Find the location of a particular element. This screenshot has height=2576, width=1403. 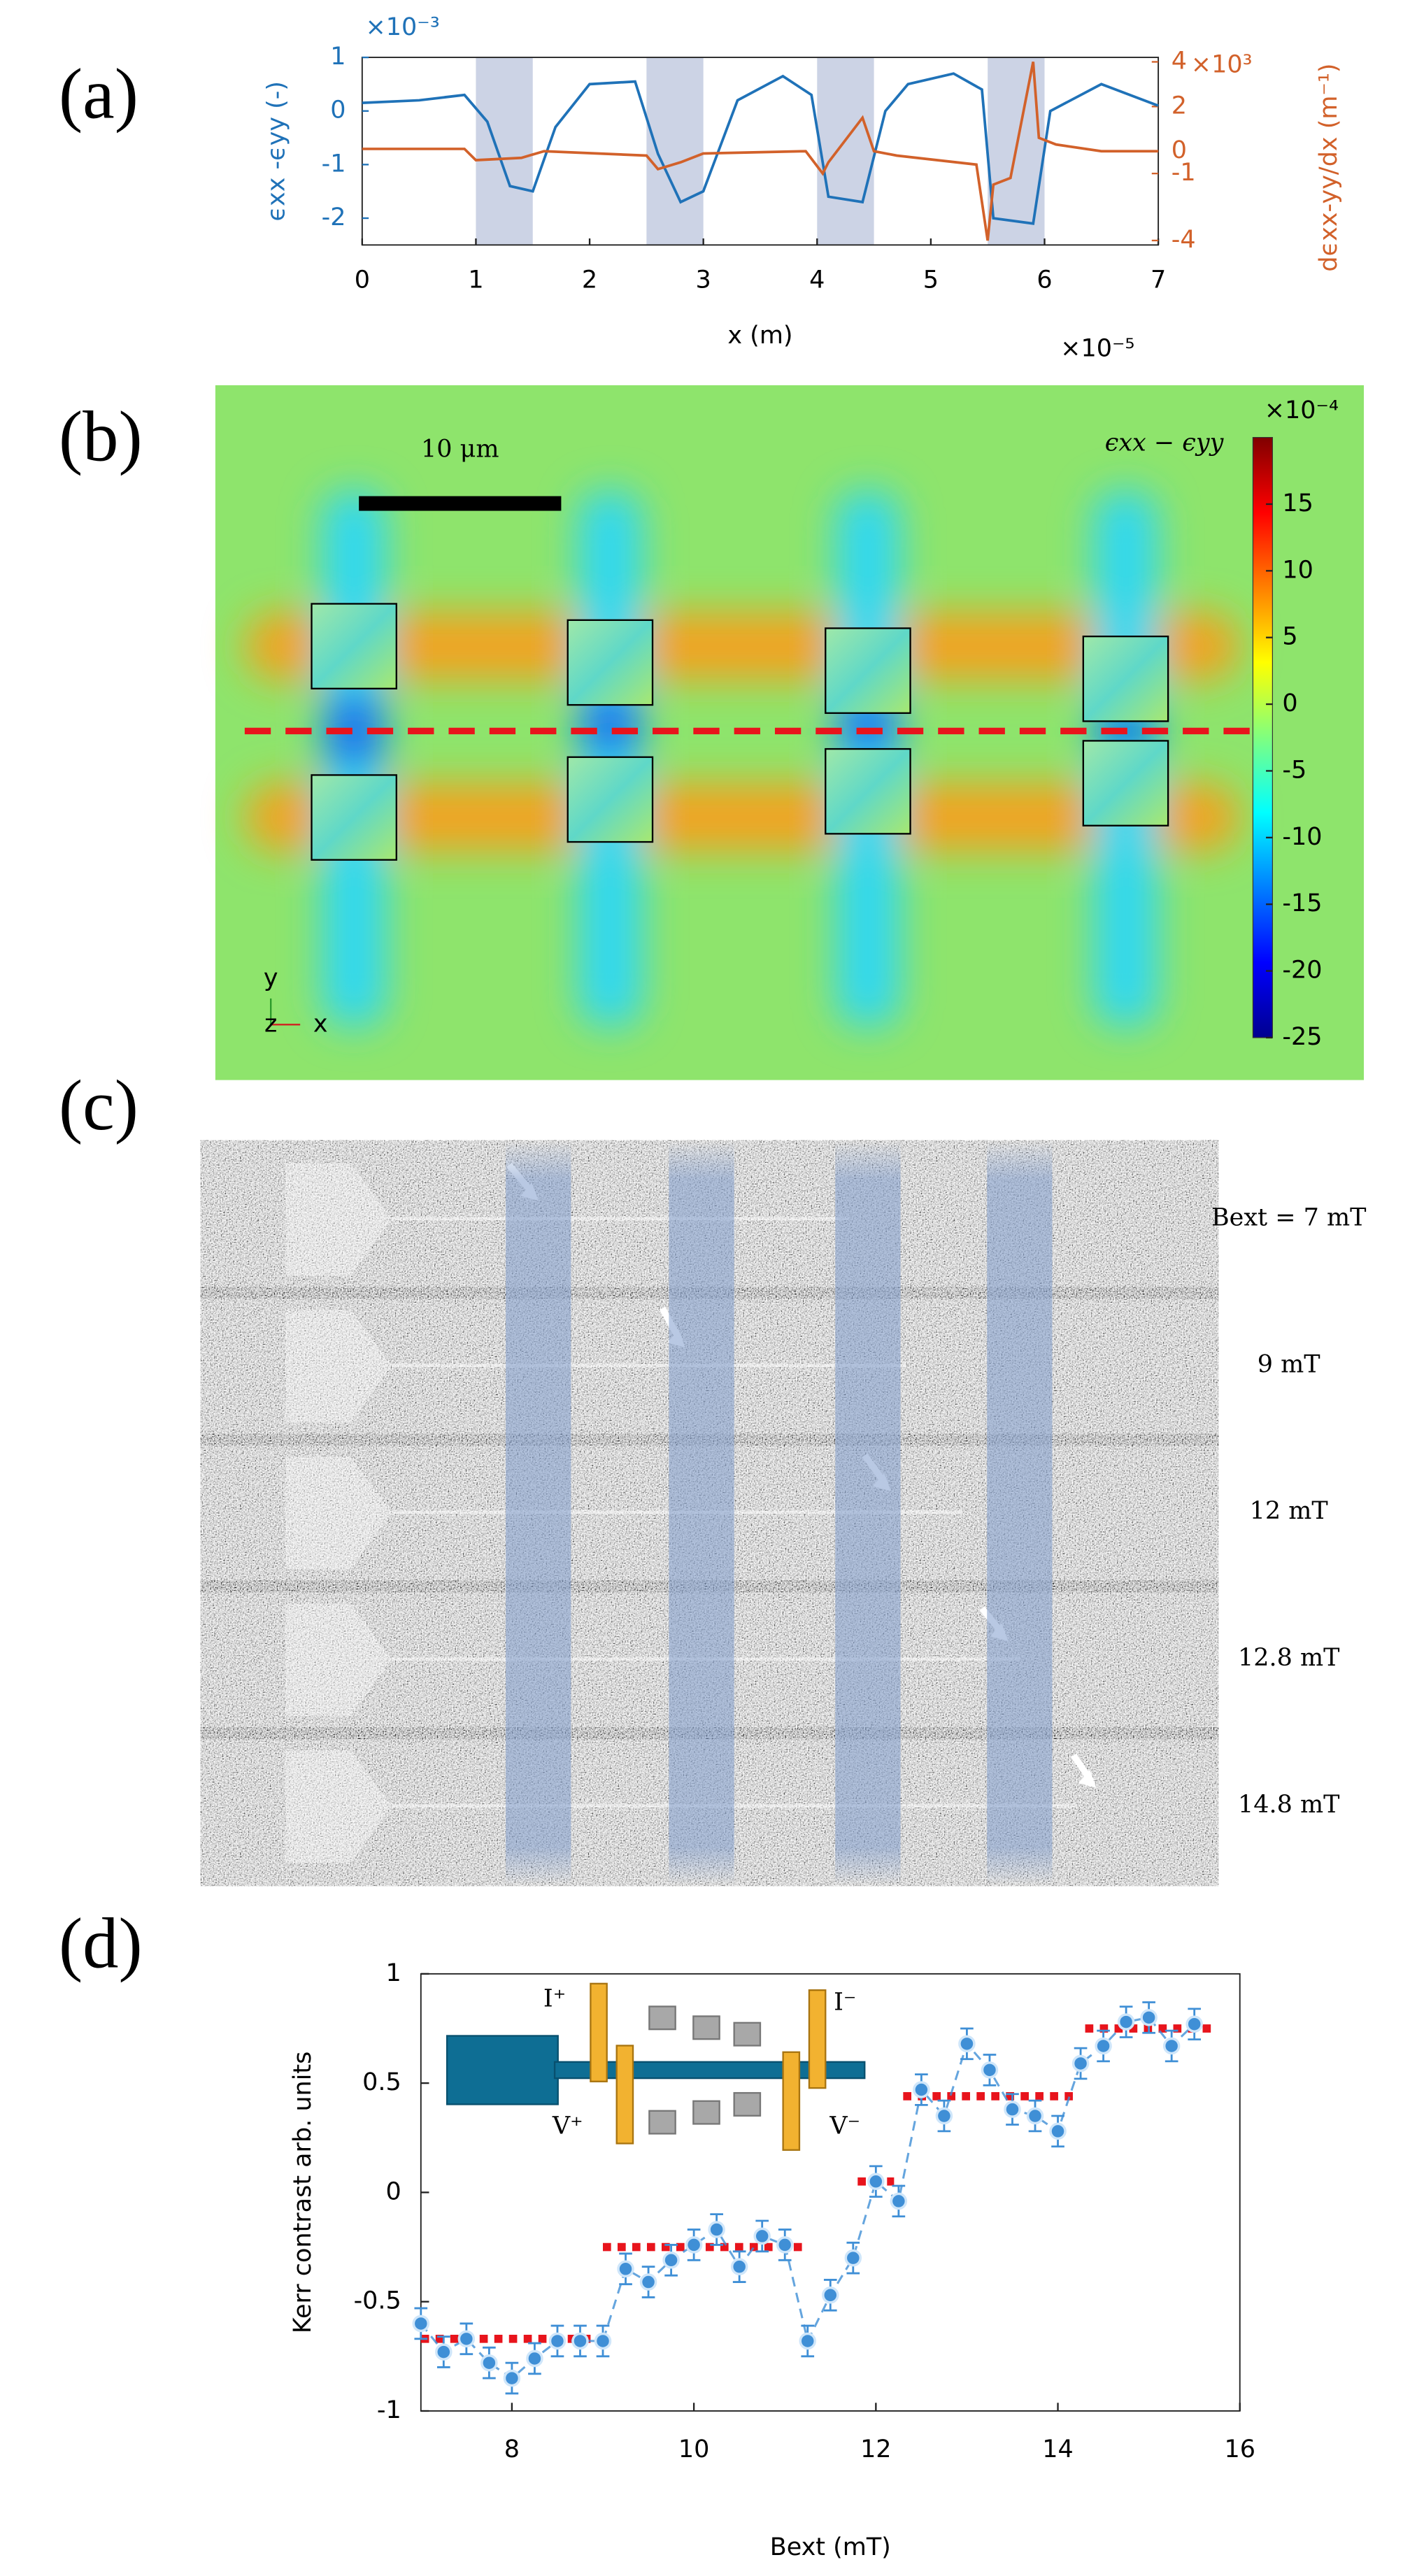

x-tick-label: 6 is located at coordinates (1044, 280).